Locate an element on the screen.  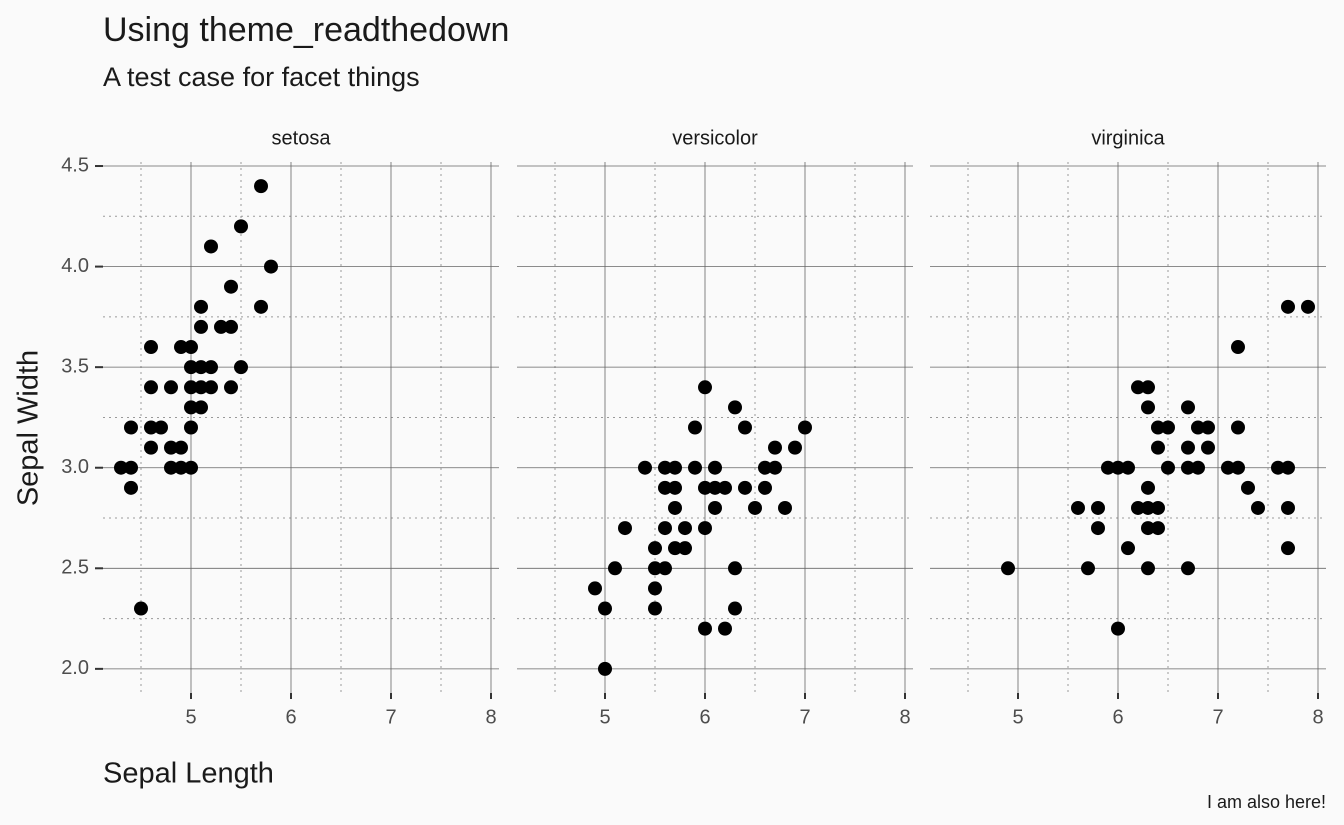
x-axis-title: Sepal Length is located at coordinates (188, 774).